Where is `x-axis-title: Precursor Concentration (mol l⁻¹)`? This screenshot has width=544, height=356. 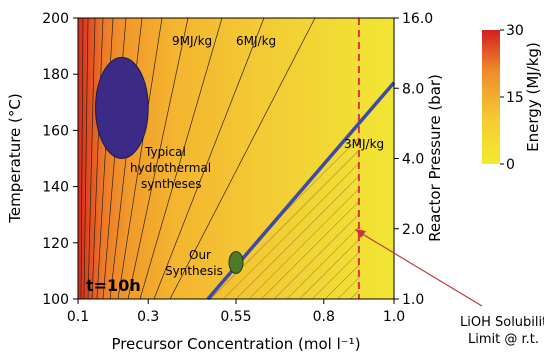 x-axis-title: Precursor Concentration (mol l⁻¹) is located at coordinates (235, 344).